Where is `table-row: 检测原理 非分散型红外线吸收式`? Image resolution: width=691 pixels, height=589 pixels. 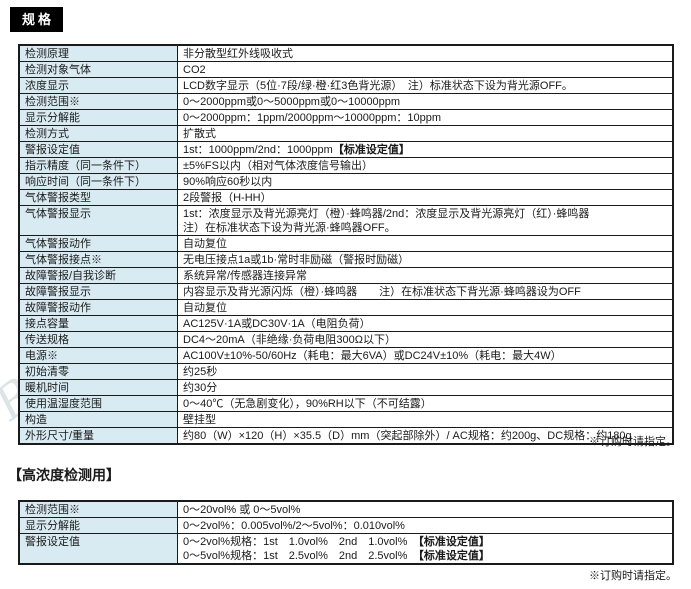
table-row: 检测原理 非分散型红外线吸收式 is located at coordinates (346, 53).